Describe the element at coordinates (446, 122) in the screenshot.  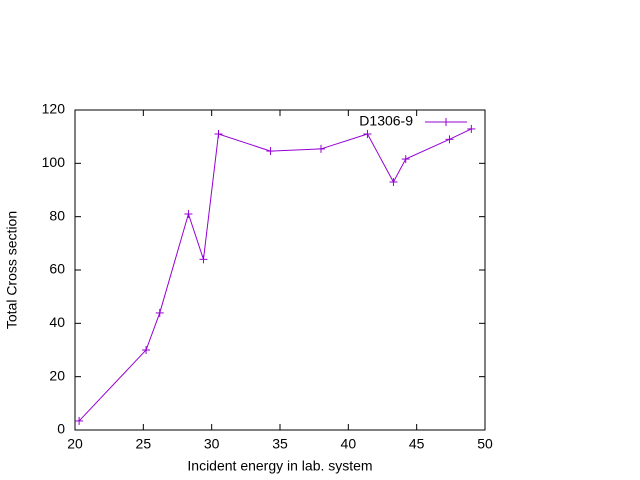
I see `legend-marker` at that location.